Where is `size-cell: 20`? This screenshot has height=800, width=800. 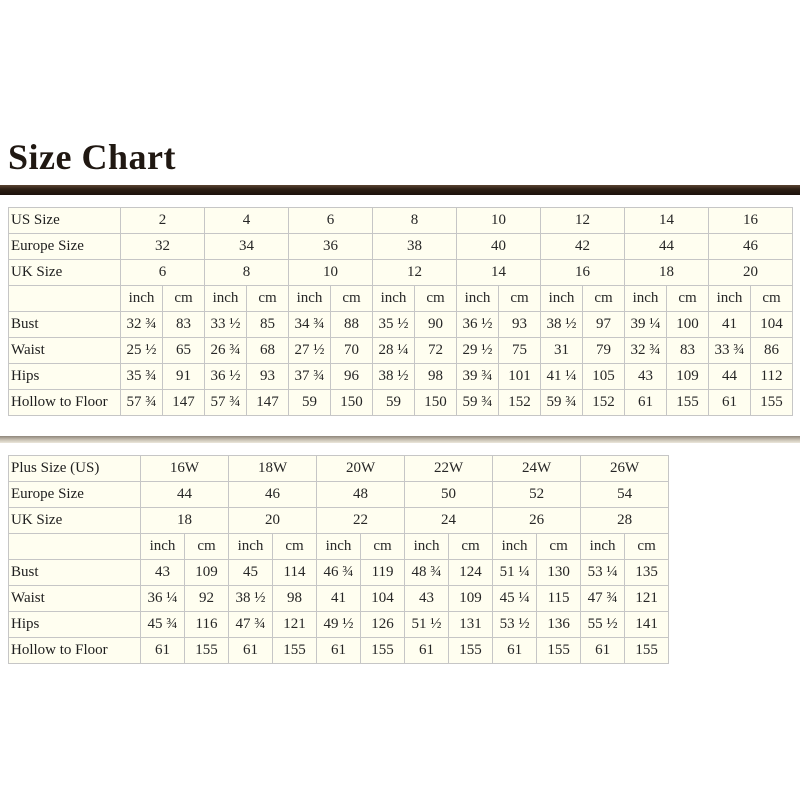 size-cell: 20 is located at coordinates (750, 272).